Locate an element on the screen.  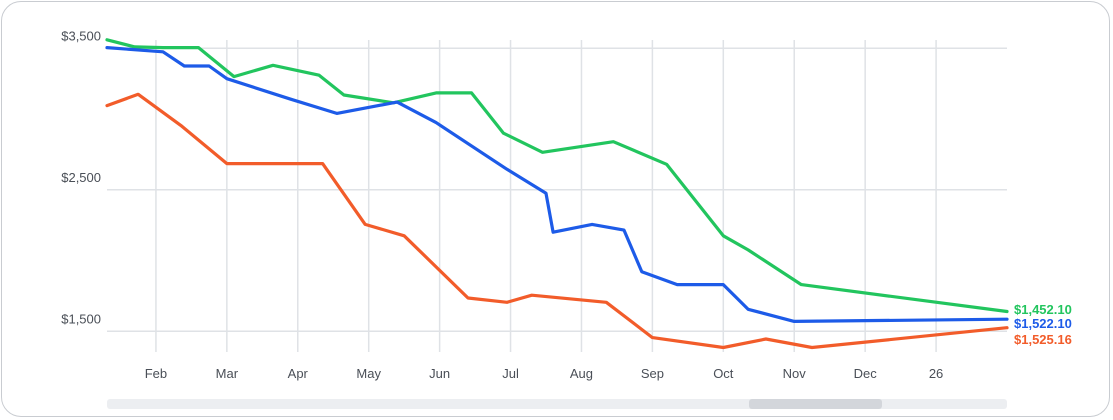
series-end-labels: $1,452.10$1,522.10$1,525.16 is located at coordinates (1043, 324).